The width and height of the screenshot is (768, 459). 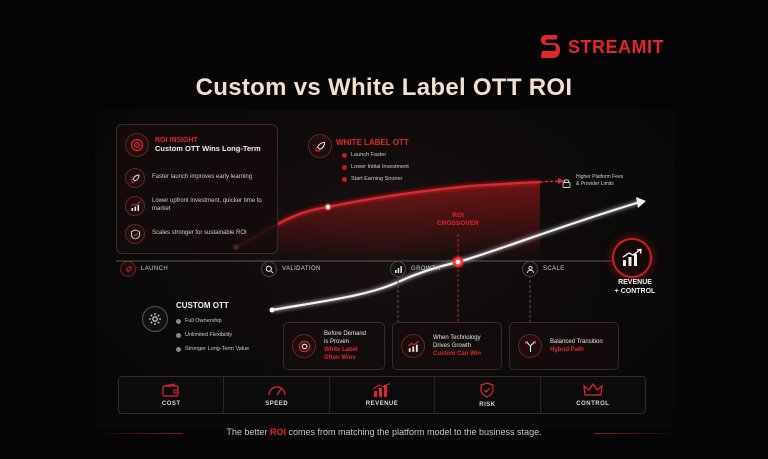 What do you see at coordinates (388, 214) in the screenshot?
I see `white-label-curve` at bounding box center [388, 214].